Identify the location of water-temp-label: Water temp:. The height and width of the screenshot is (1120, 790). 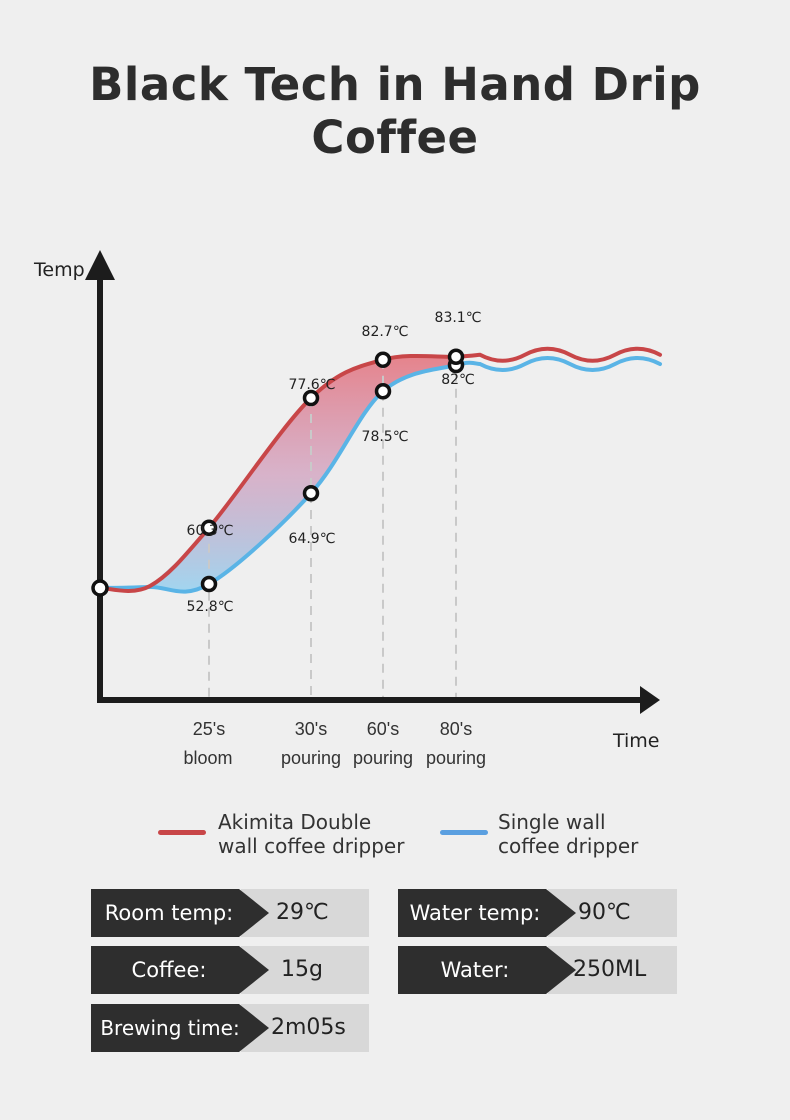
(487, 913).